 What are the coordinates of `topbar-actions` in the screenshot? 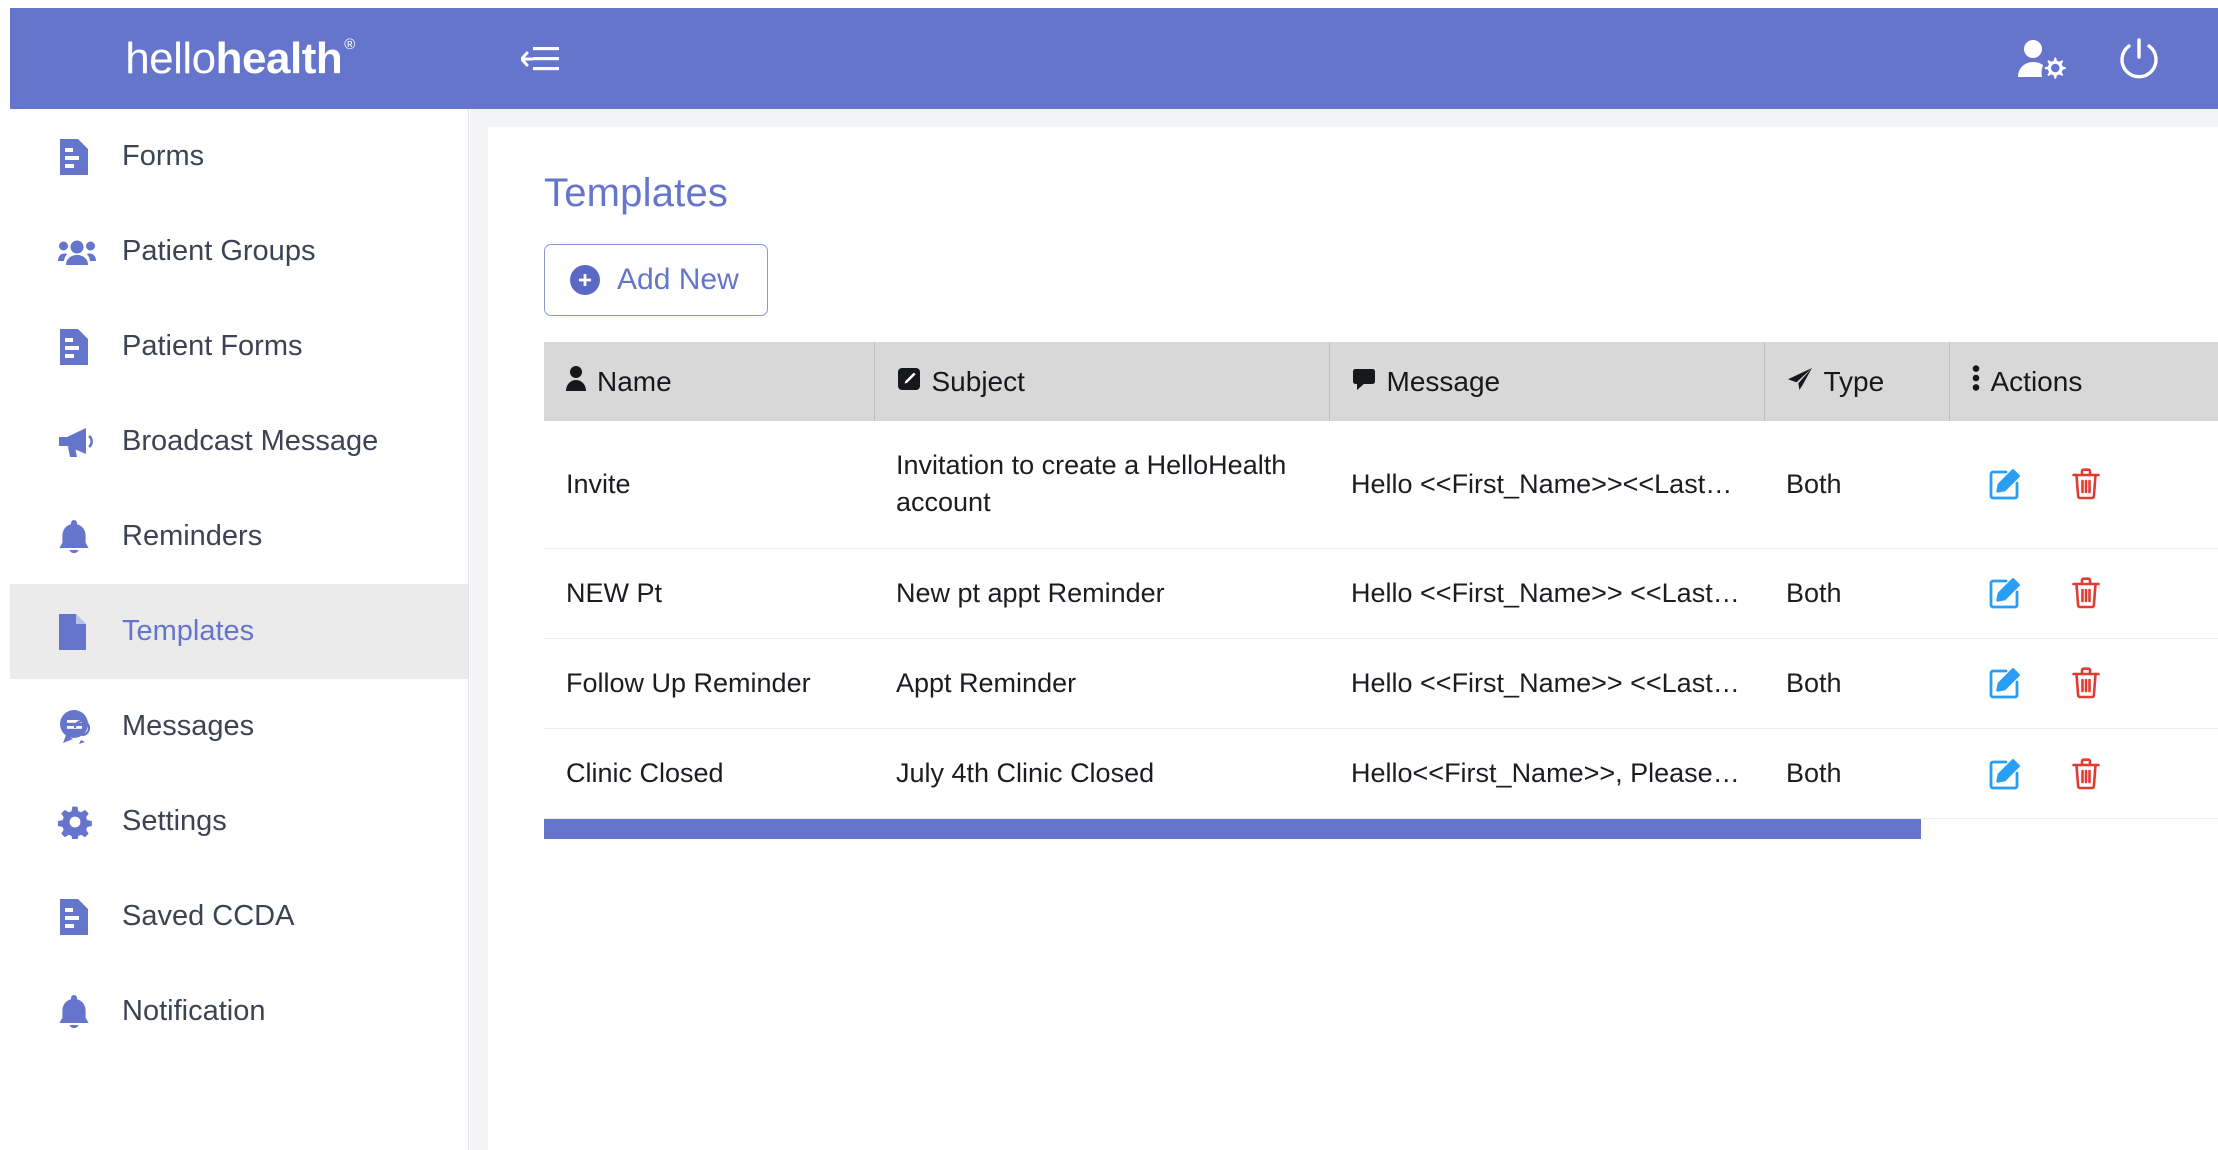 It's located at (2117, 59).